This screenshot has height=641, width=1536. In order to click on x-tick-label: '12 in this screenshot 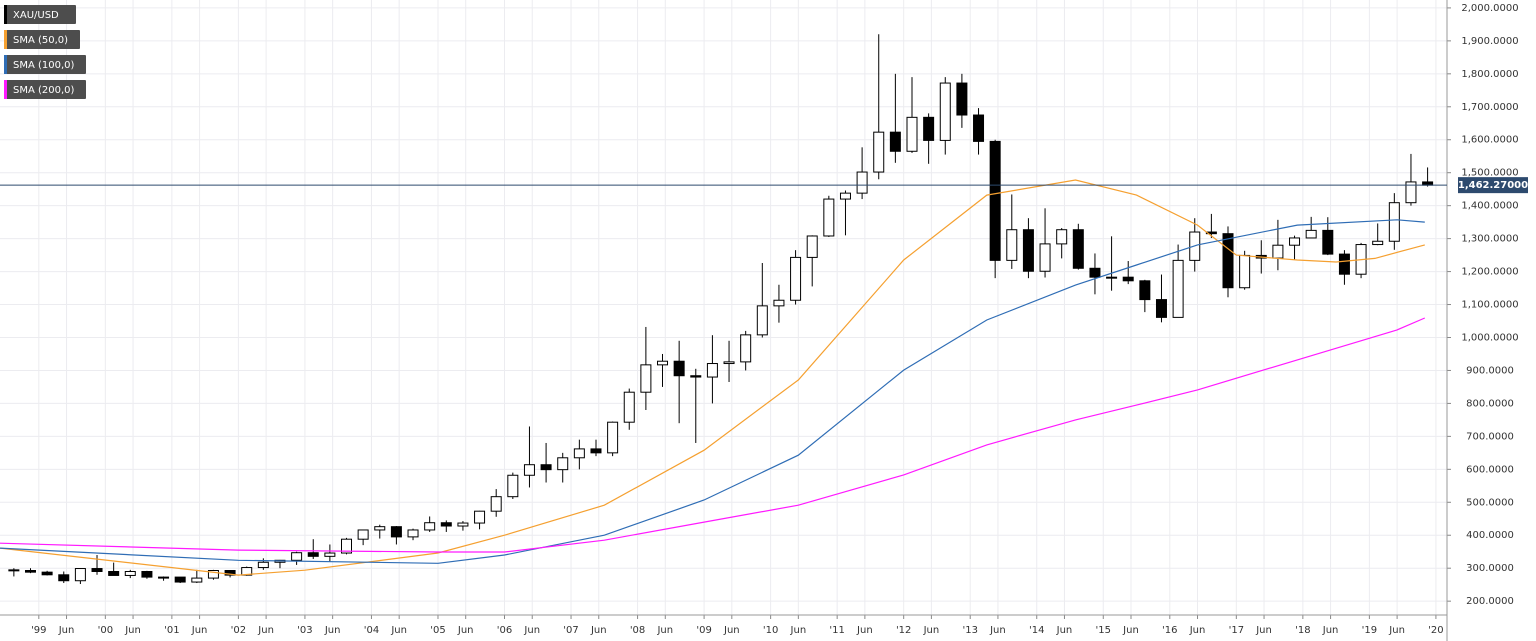, I will do `click(903, 630)`.